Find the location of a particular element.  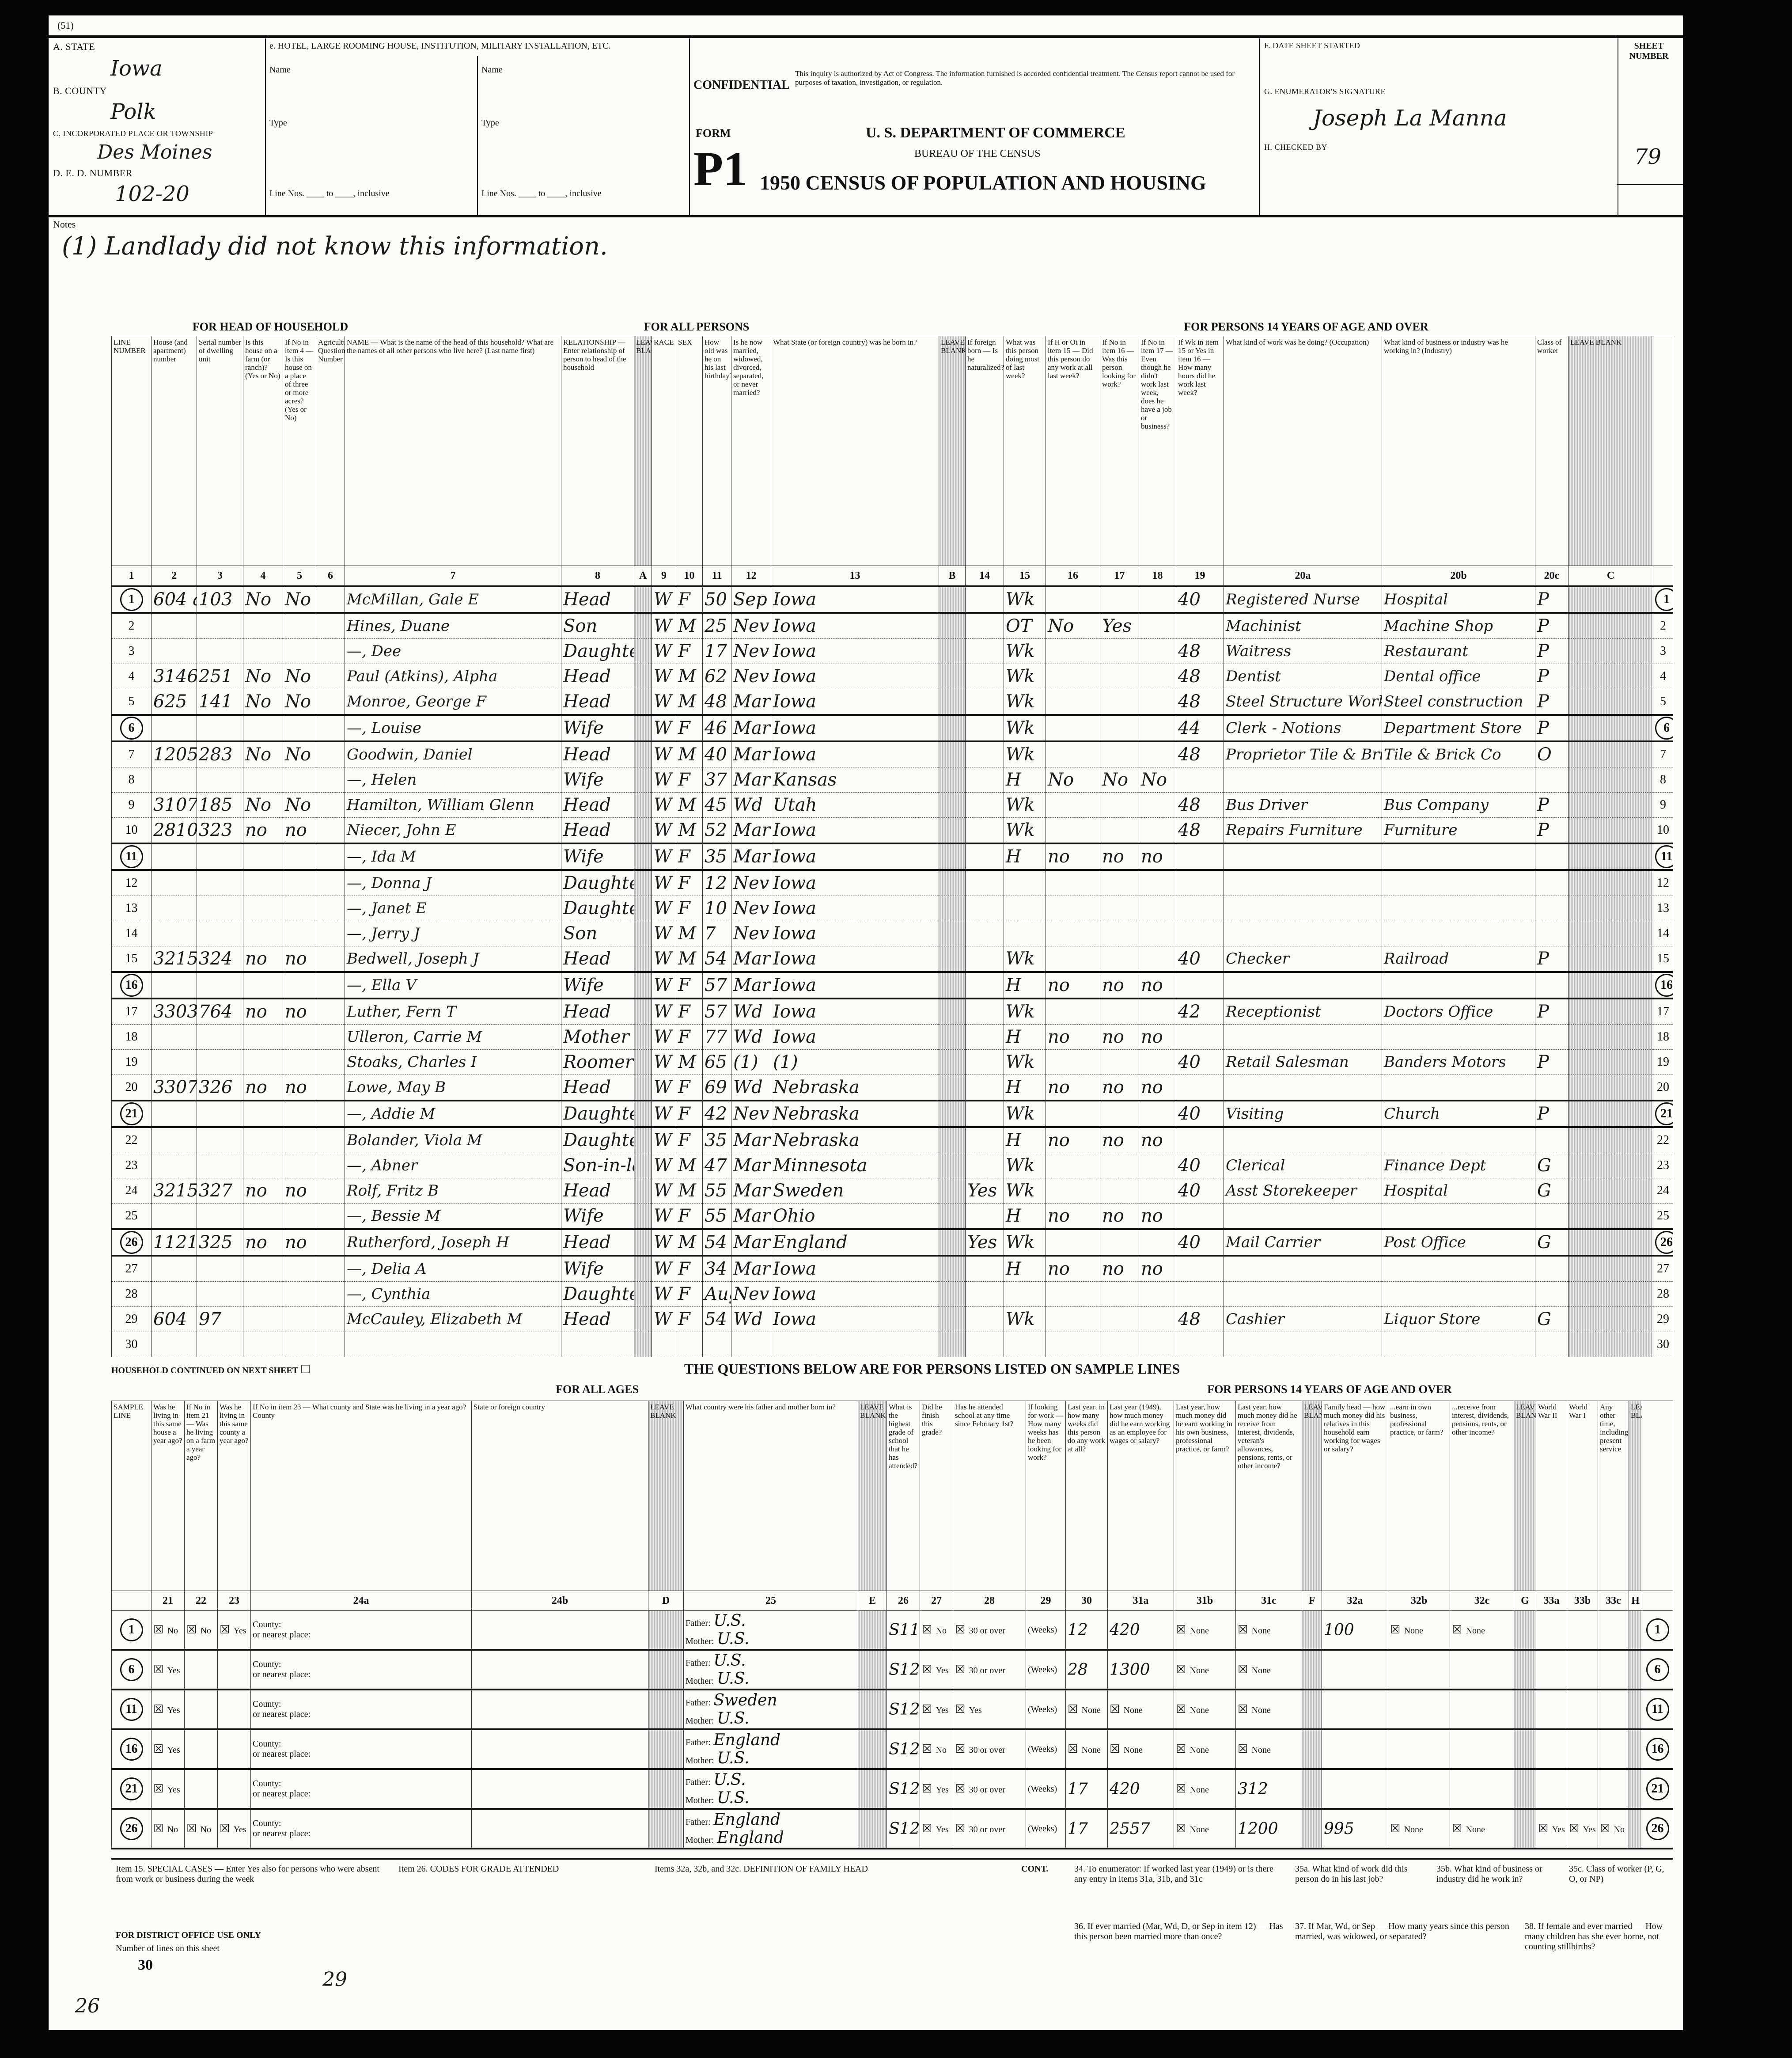

cell-aq is located at coordinates (330, 908).